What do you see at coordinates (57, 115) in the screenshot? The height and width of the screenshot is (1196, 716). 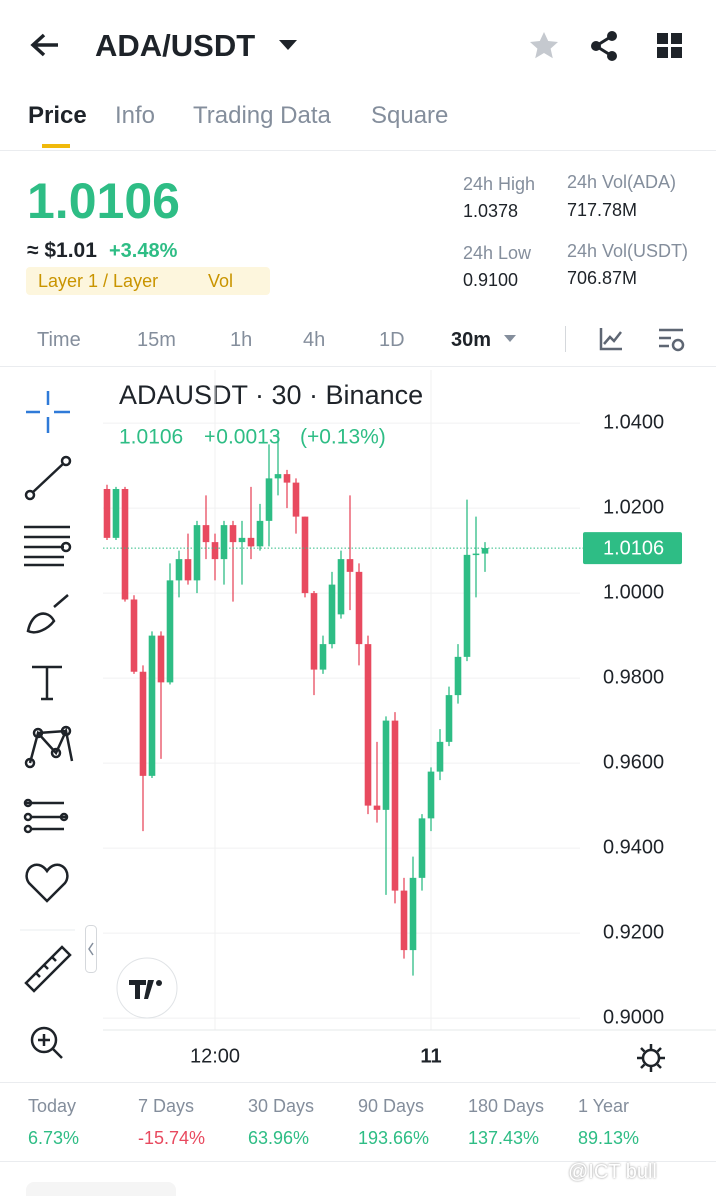 I see `tab: Price` at bounding box center [57, 115].